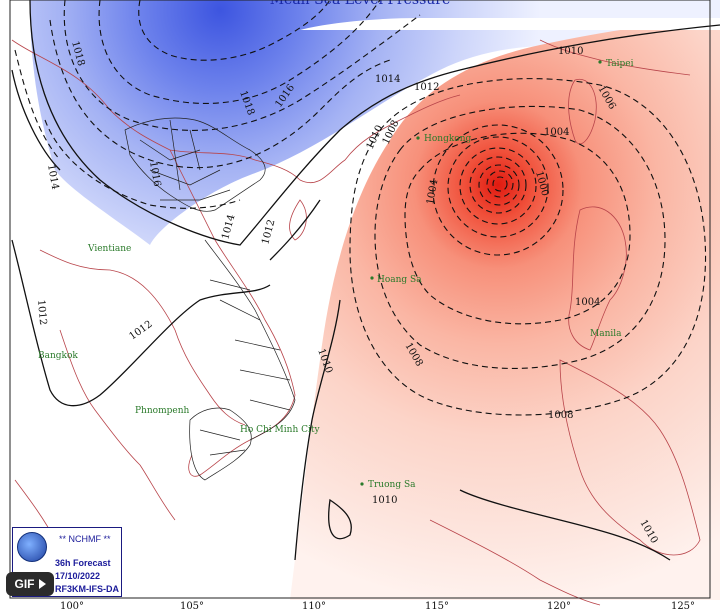 The width and height of the screenshot is (720, 615). Describe the element at coordinates (437, 606) in the screenshot. I see `lon-tick: 115°` at that location.